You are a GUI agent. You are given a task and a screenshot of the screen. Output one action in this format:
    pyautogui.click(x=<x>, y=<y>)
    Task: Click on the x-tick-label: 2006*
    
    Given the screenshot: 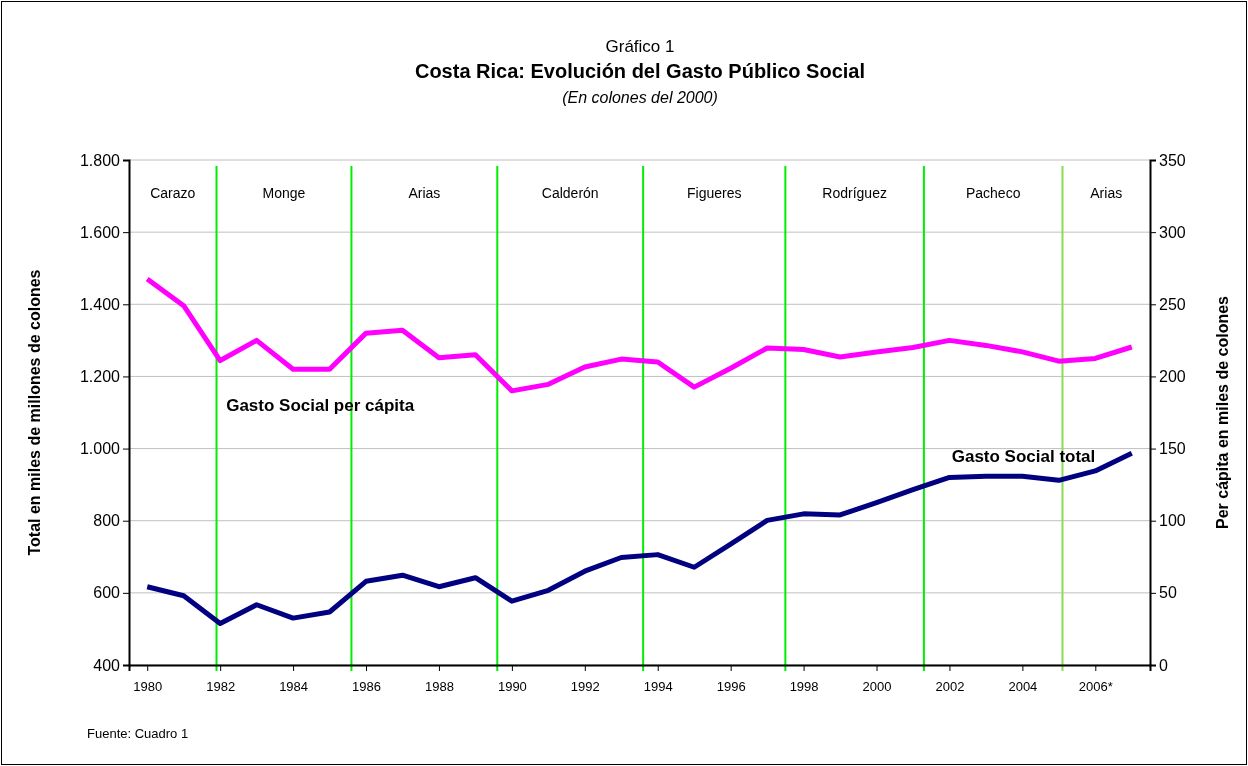 What is the action you would take?
    pyautogui.click(x=1095, y=686)
    